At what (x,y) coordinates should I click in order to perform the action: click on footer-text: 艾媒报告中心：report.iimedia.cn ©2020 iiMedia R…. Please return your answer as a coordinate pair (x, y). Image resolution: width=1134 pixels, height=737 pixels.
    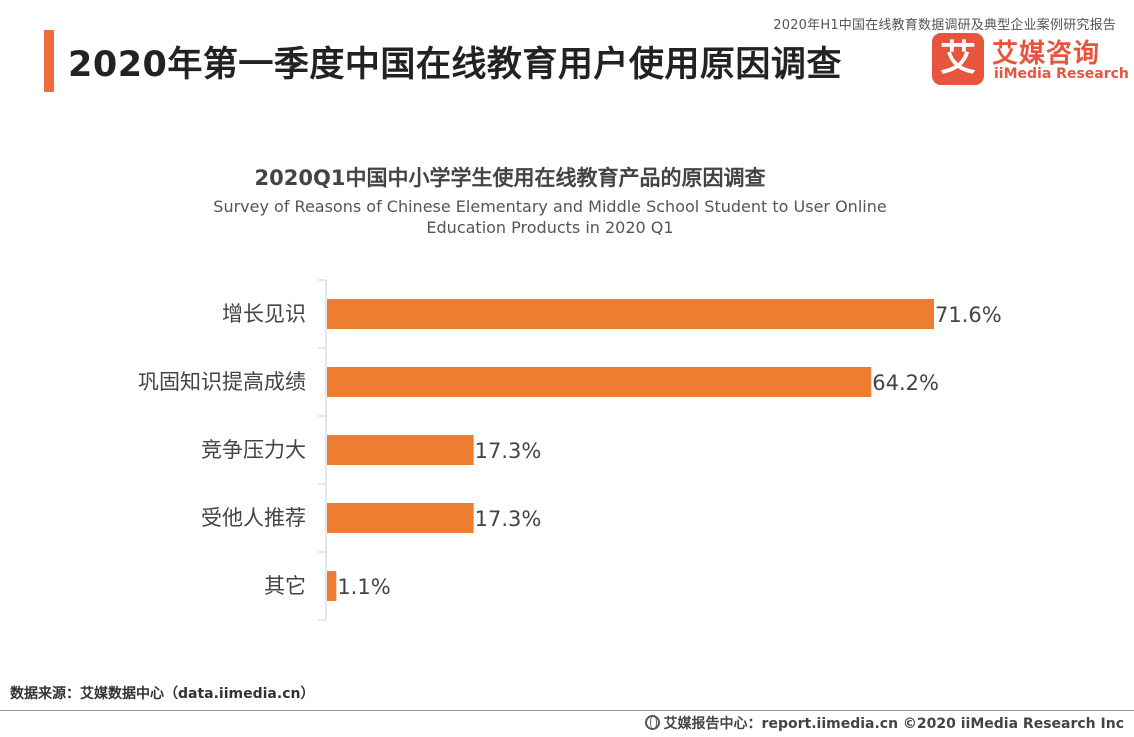
    Looking at the image, I should click on (894, 724).